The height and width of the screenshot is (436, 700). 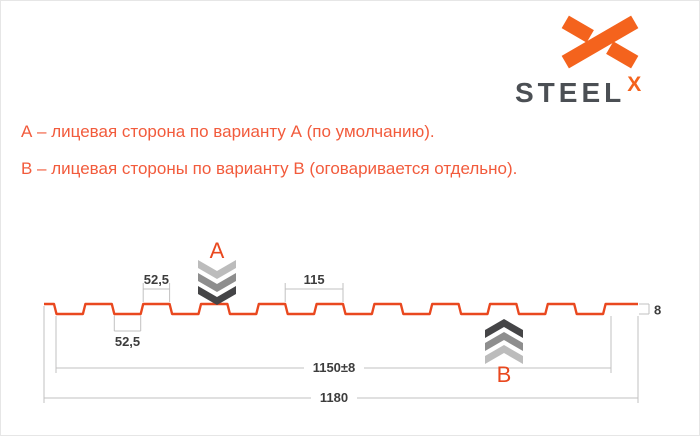 I want to click on profile-line, so click(x=341, y=309).